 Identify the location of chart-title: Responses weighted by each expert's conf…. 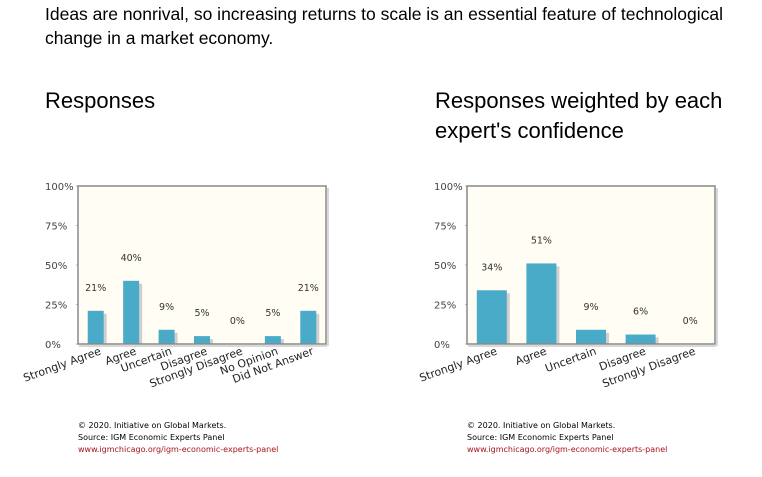
(579, 115).